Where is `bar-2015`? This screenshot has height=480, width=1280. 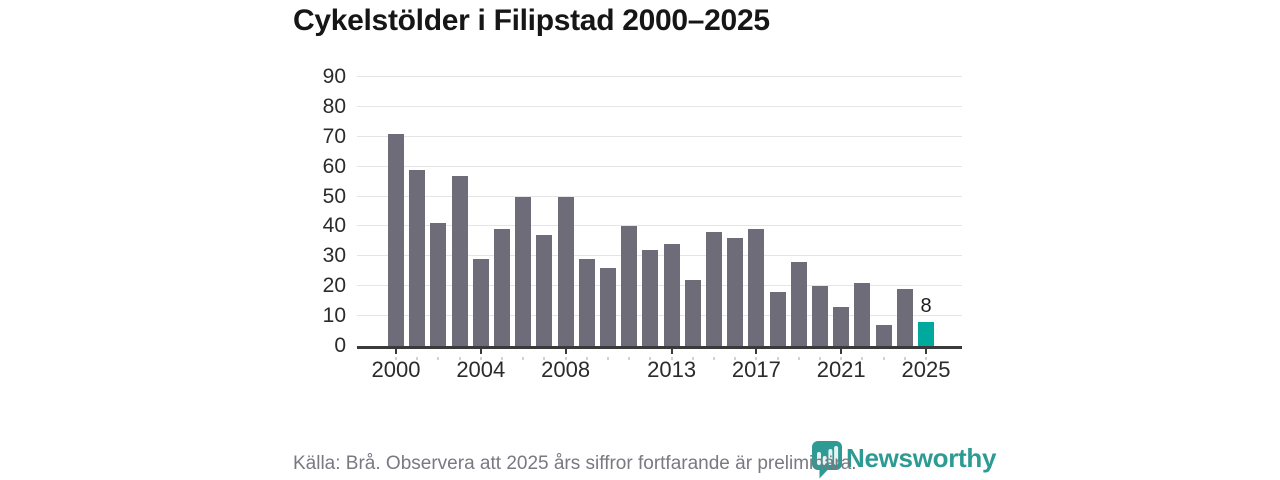 bar-2015 is located at coordinates (714, 289).